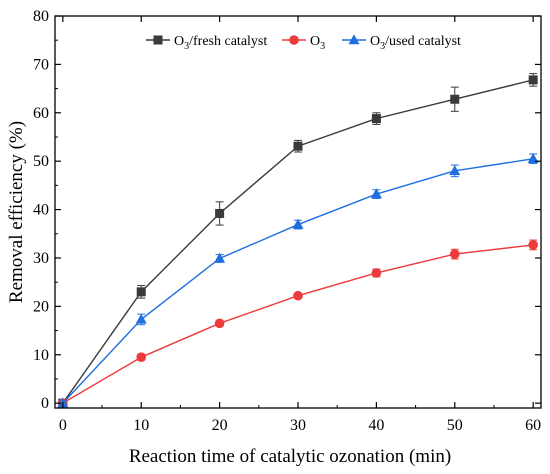  I want to click on y-tick-label: 0, so click(45, 403).